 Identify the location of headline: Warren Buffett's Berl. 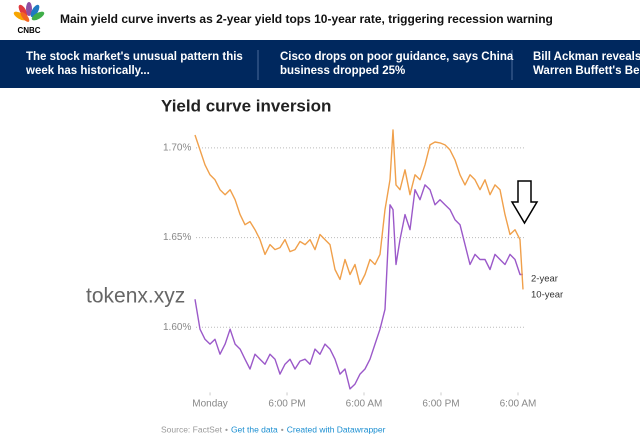
(586, 71).